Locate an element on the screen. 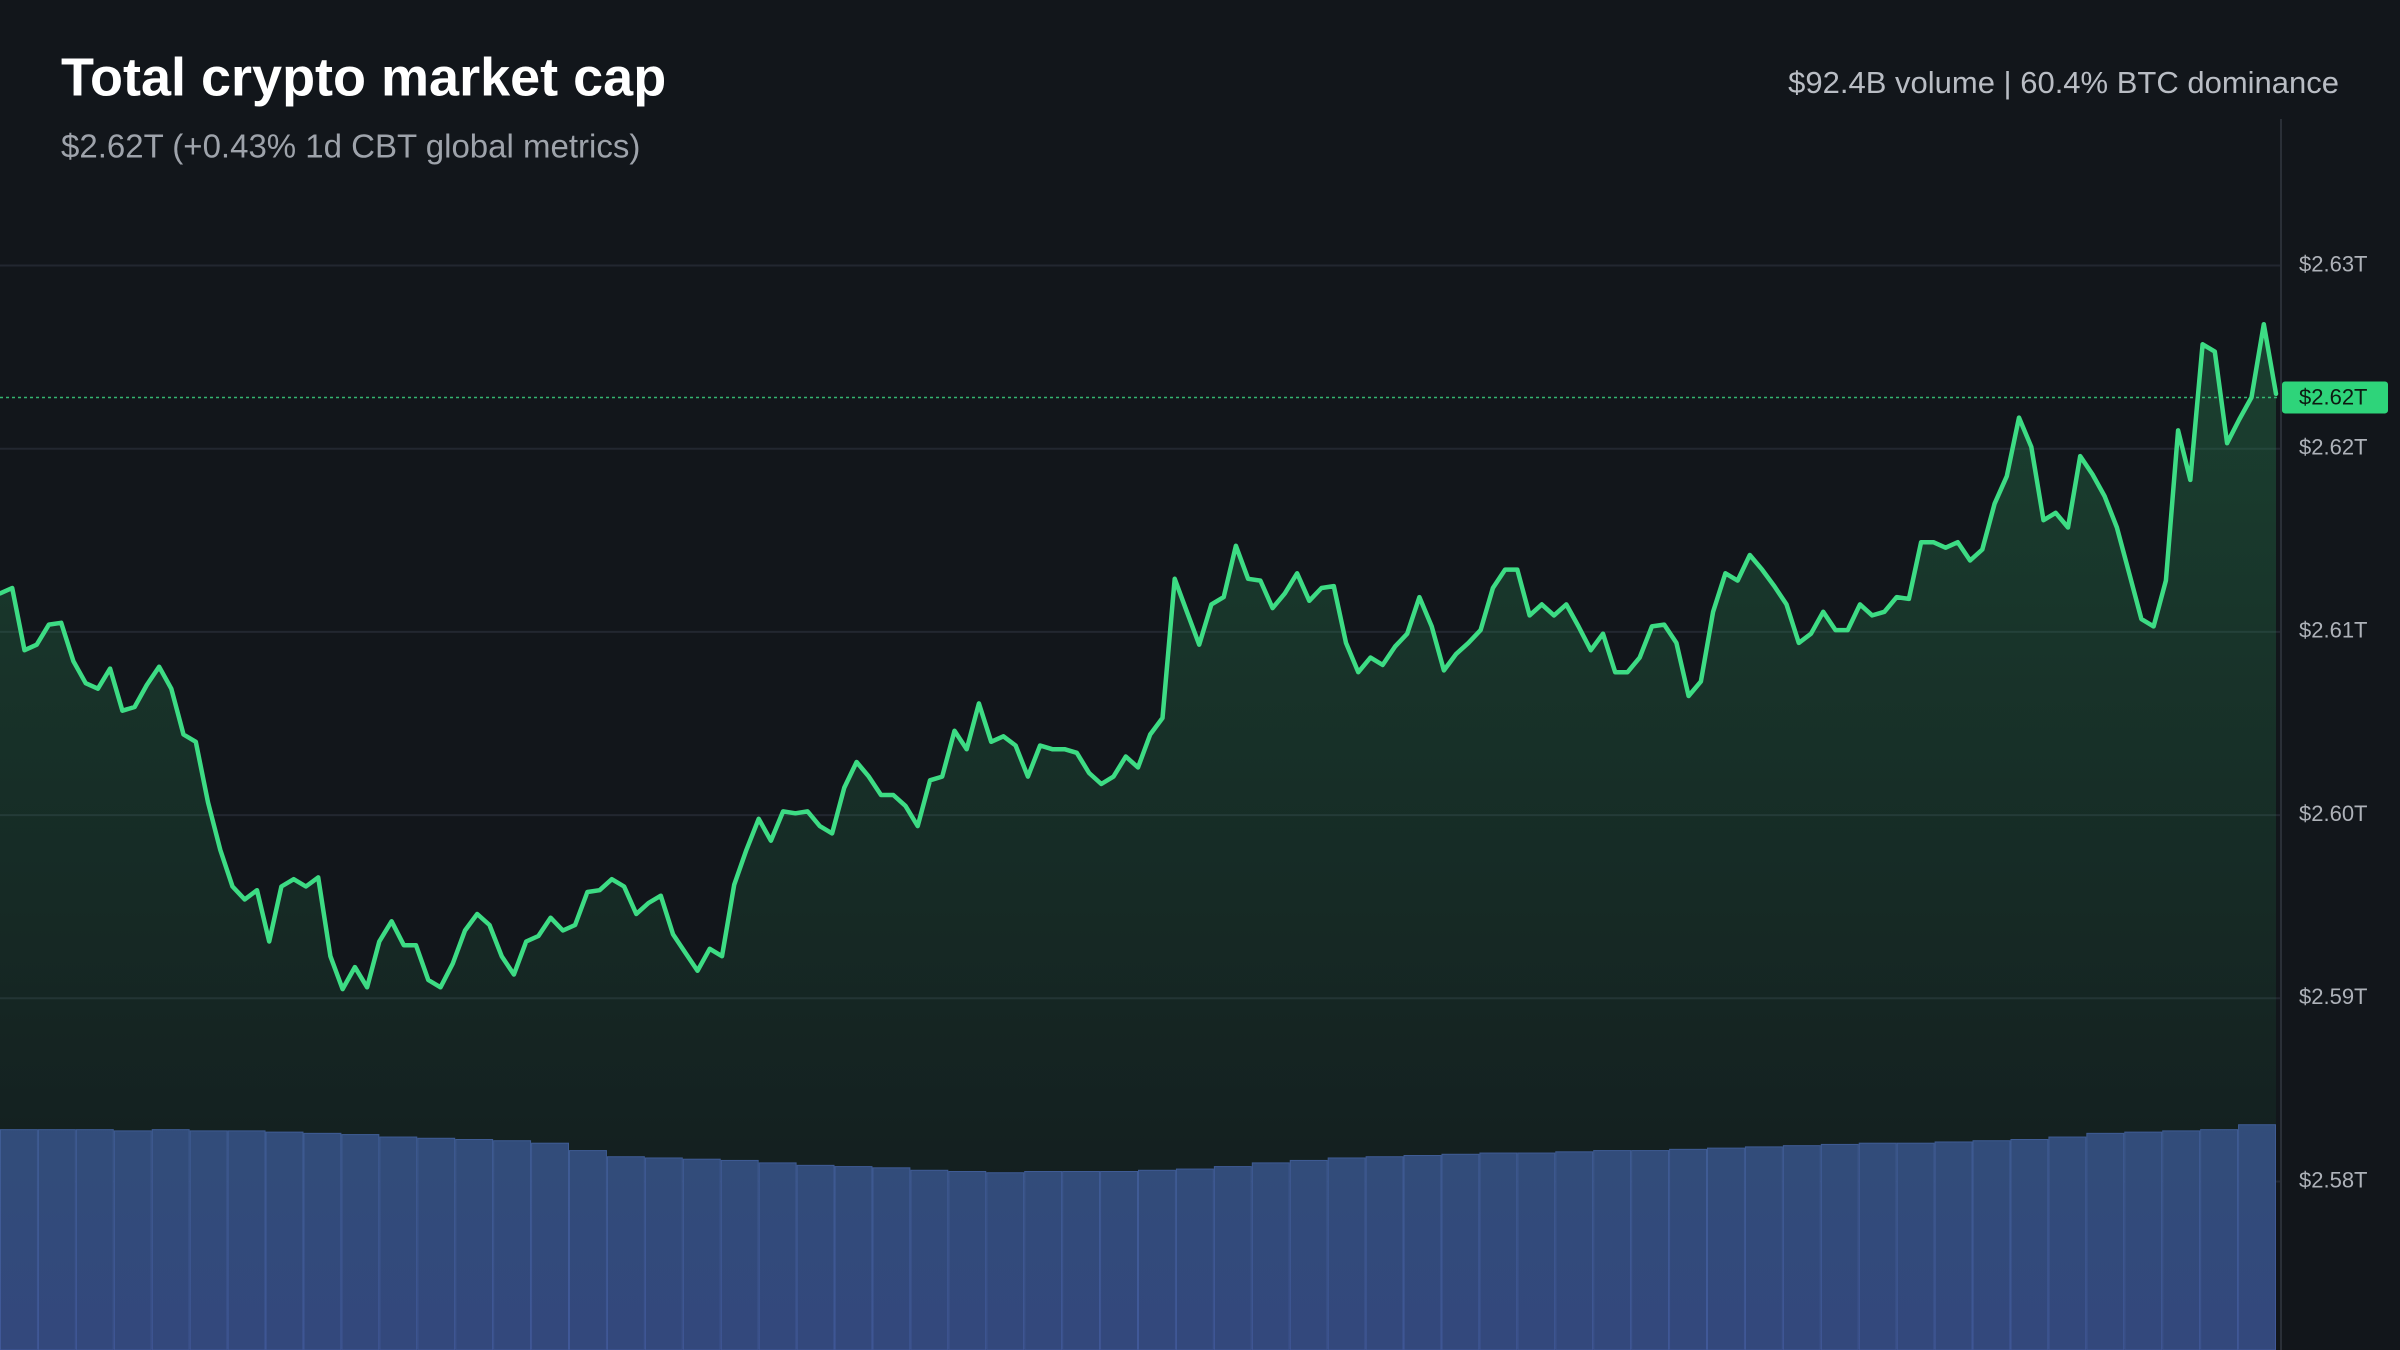  annotation: $92.4B volume | 60.4% BTC dominance is located at coordinates (2063, 82).